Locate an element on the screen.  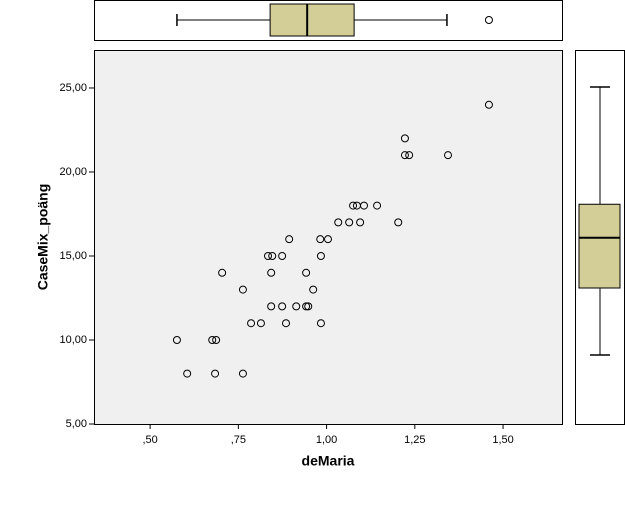
outlier is located at coordinates (488, 20).